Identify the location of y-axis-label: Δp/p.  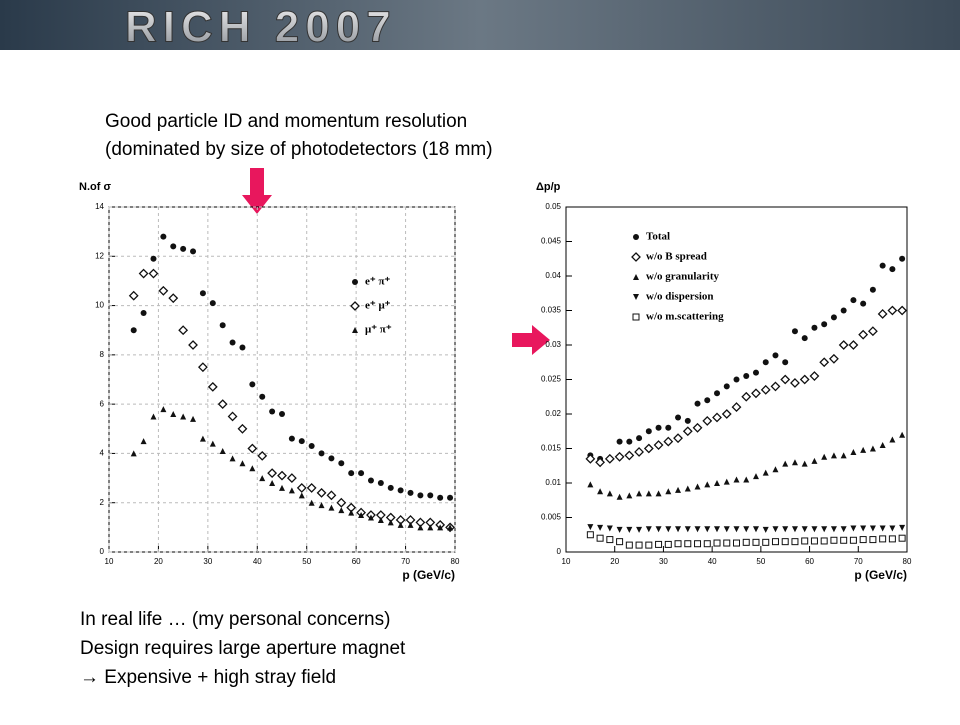
(548, 187).